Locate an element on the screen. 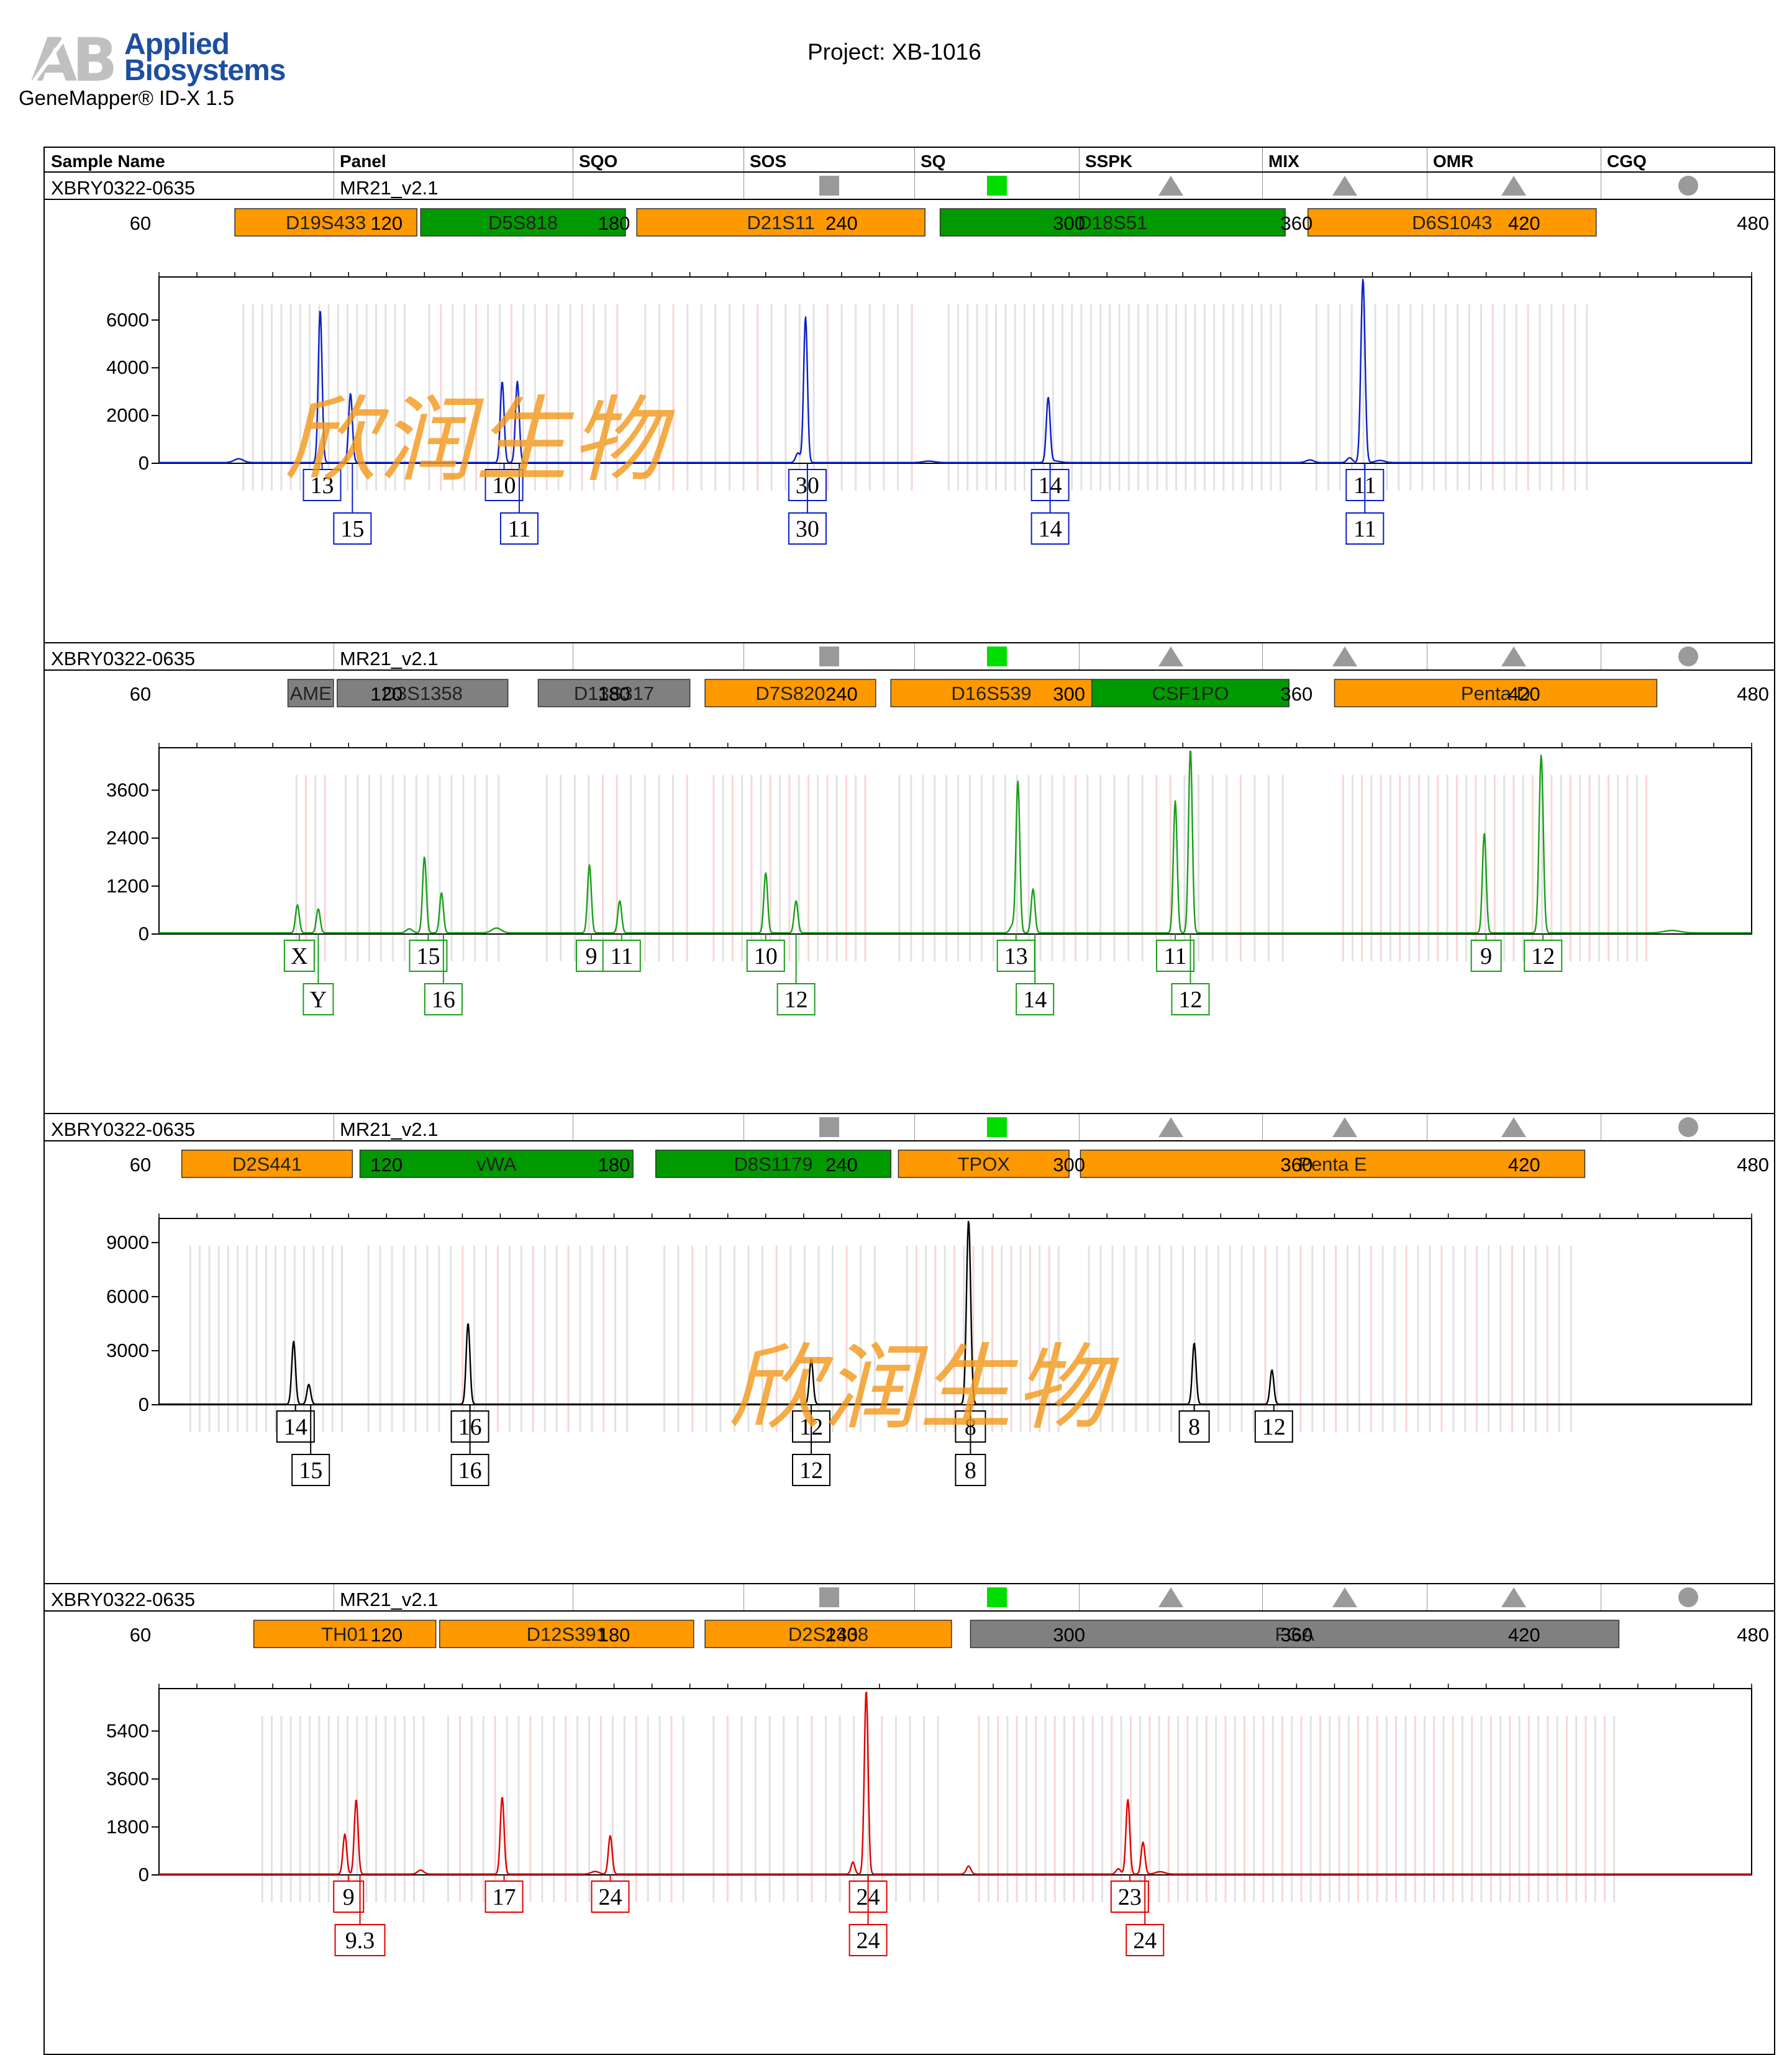 Image resolution: width=1792 pixels, height=2055 pixels. allele-label: 30 is located at coordinates (807, 504).